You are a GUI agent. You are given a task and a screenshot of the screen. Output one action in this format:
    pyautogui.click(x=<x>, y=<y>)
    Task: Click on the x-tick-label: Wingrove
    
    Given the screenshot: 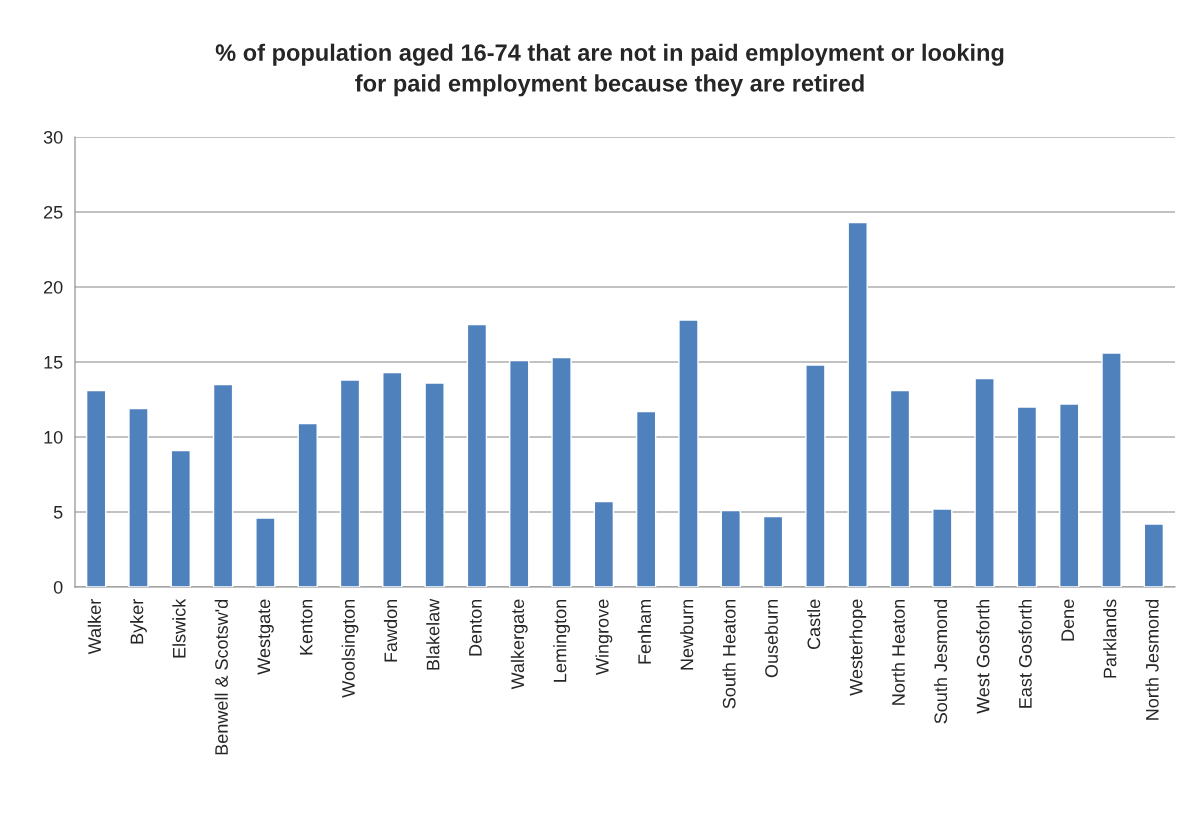 What is the action you would take?
    pyautogui.click(x=604, y=637)
    